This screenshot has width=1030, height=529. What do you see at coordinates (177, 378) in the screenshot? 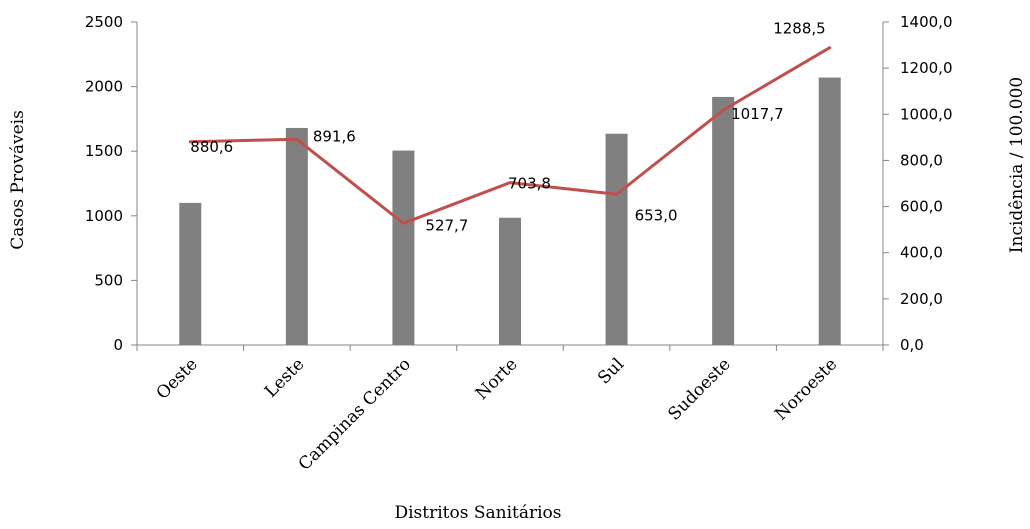
I see `x-tick-label: Oeste` at bounding box center [177, 378].